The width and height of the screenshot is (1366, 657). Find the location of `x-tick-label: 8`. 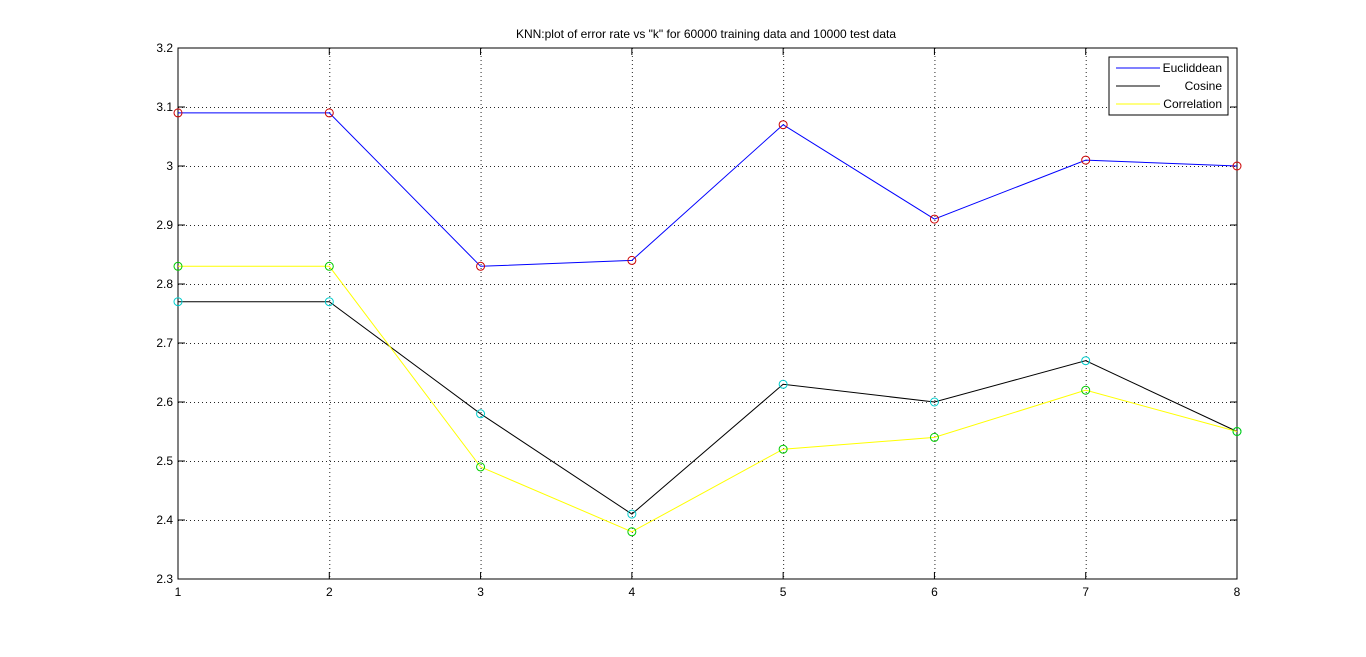

x-tick-label: 8 is located at coordinates (1237, 592).